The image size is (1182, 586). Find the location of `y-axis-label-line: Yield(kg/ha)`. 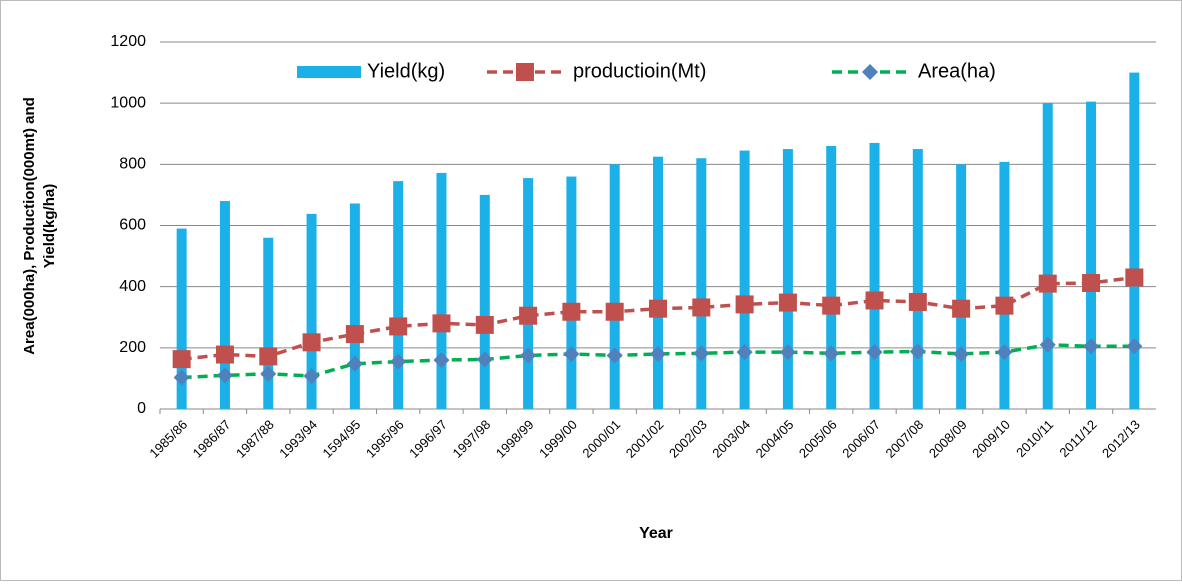

y-axis-label-line: Yield(kg/ha) is located at coordinates (49, 226).